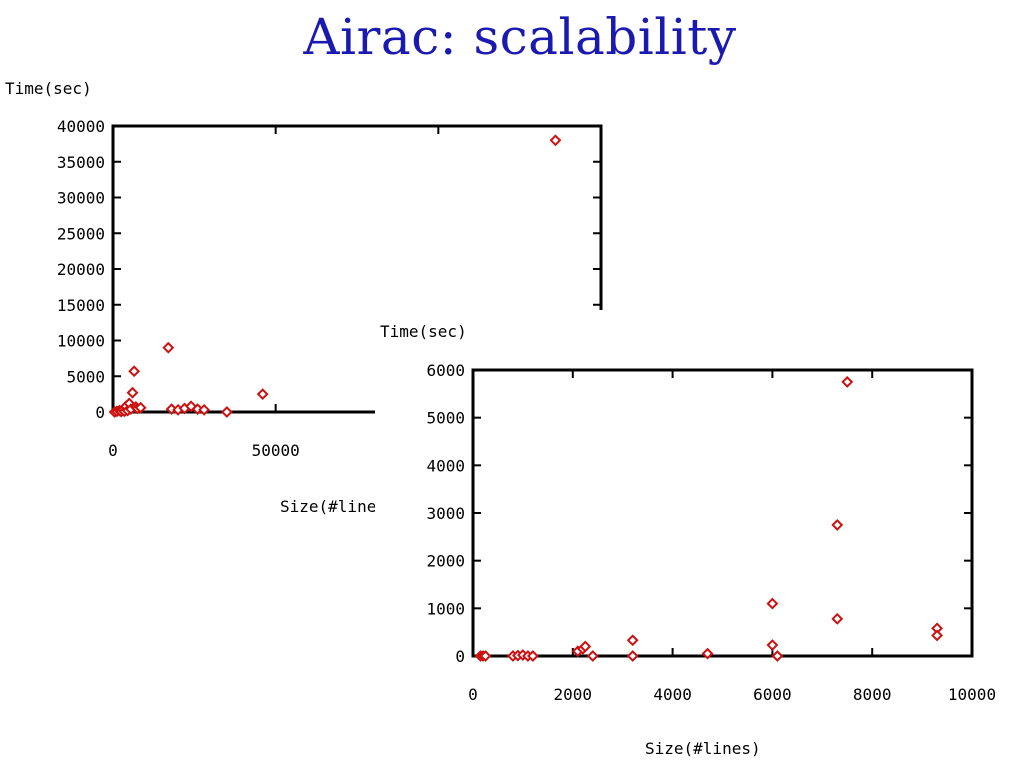 The width and height of the screenshot is (1024, 768). I want to click on y-tick-label: 15000, so click(81, 305).